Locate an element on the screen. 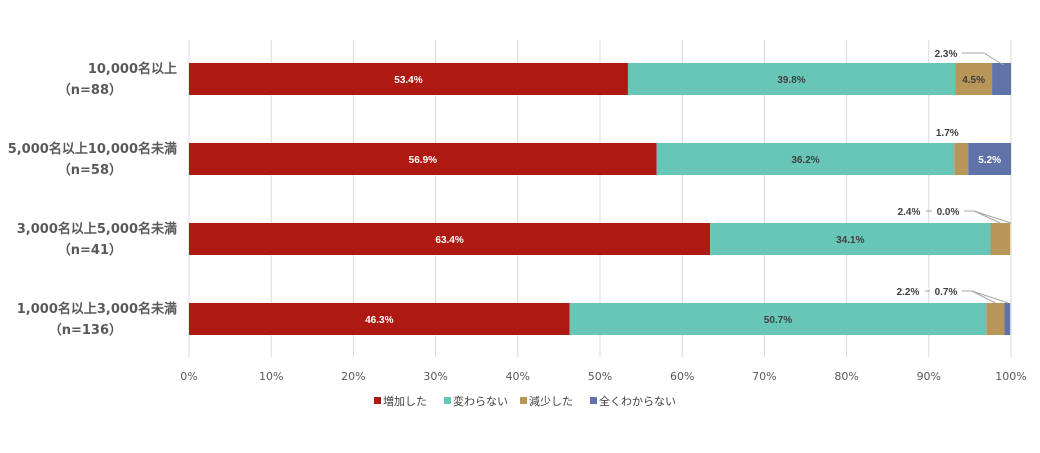 This screenshot has width=1040, height=453. data-label: 50.7% is located at coordinates (778, 320).